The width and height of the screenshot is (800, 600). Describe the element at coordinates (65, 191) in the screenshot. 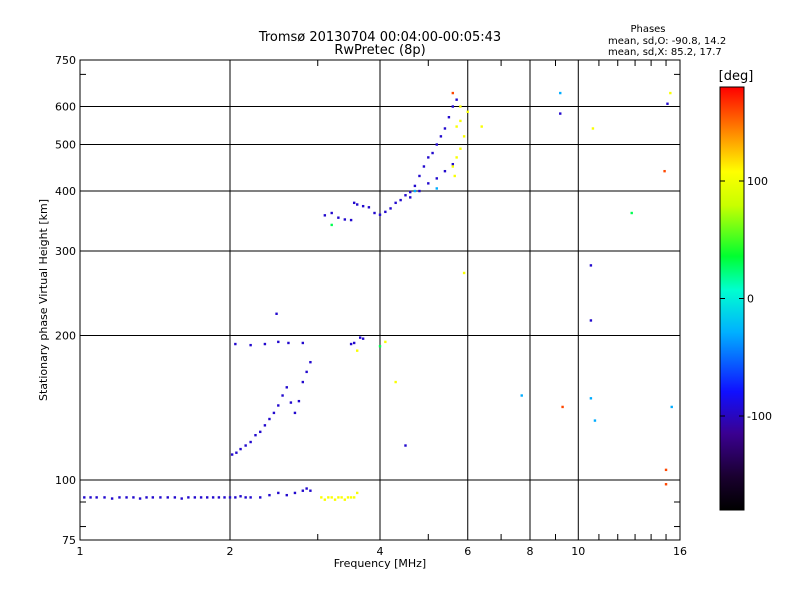

I see `y-tick-label: 400` at that location.